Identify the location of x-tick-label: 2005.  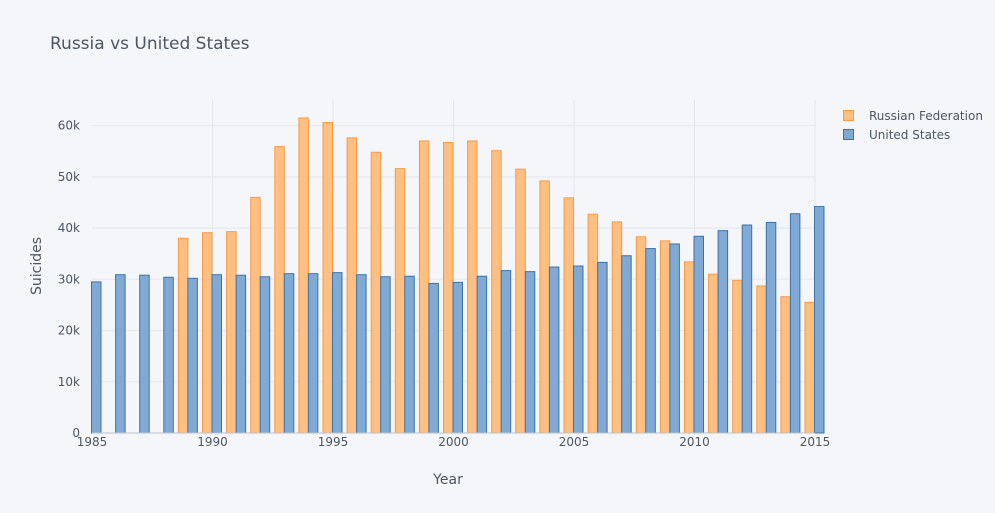
(574, 442).